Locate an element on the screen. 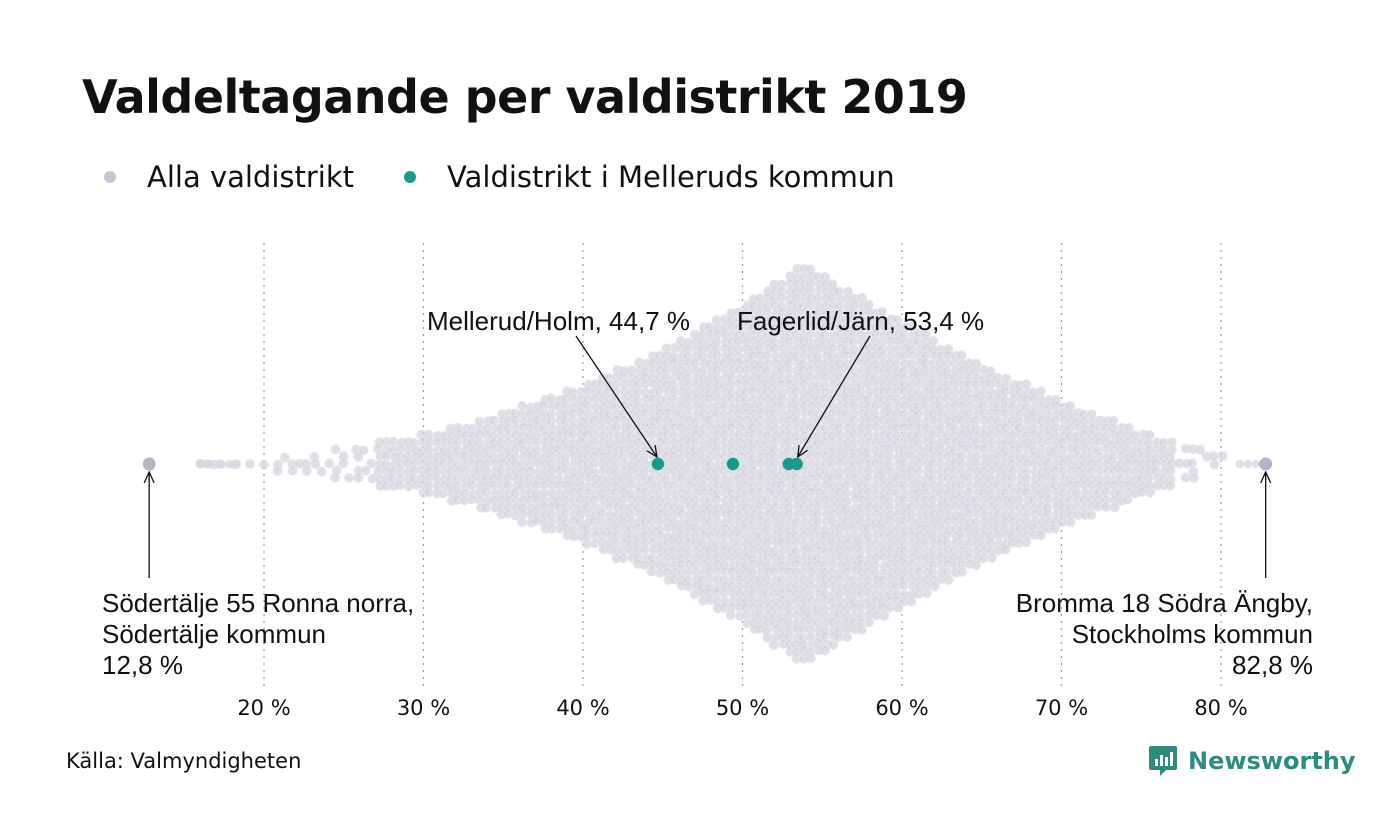 The width and height of the screenshot is (1400, 840). legend-item-all: Alla valdistrikt is located at coordinates (229, 177).